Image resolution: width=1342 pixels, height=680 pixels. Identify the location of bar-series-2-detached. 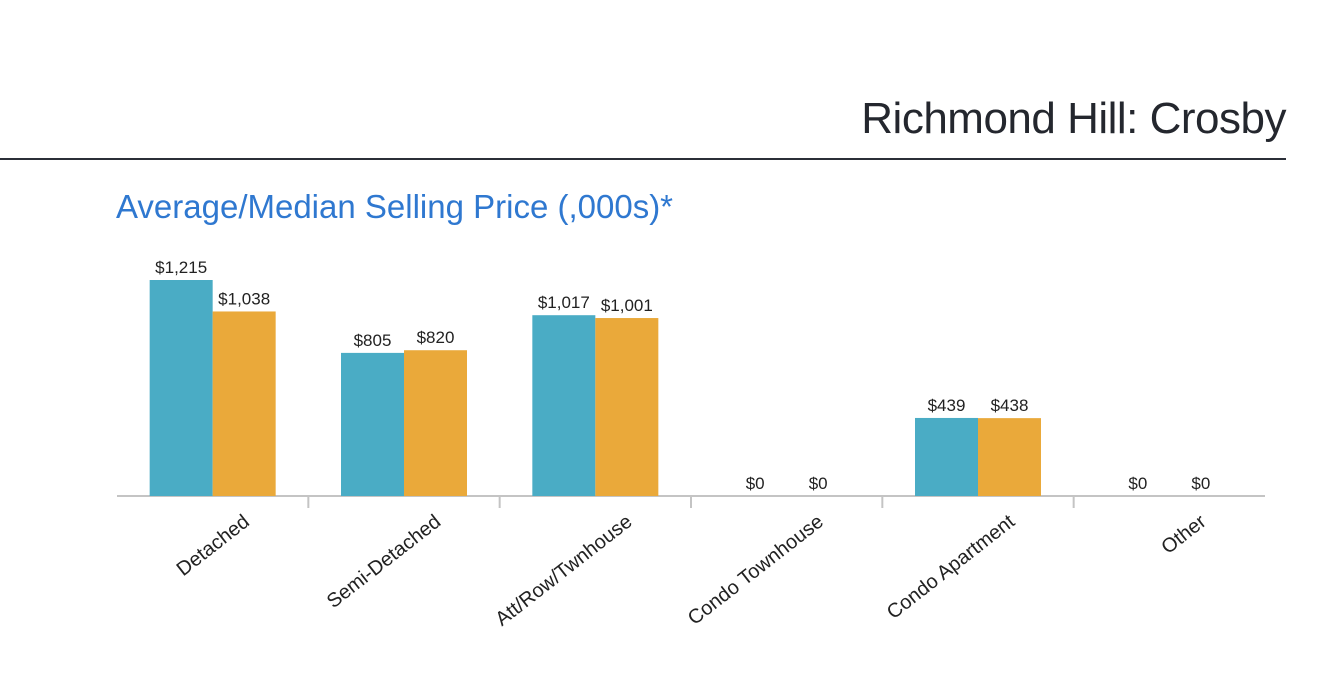
(244, 403).